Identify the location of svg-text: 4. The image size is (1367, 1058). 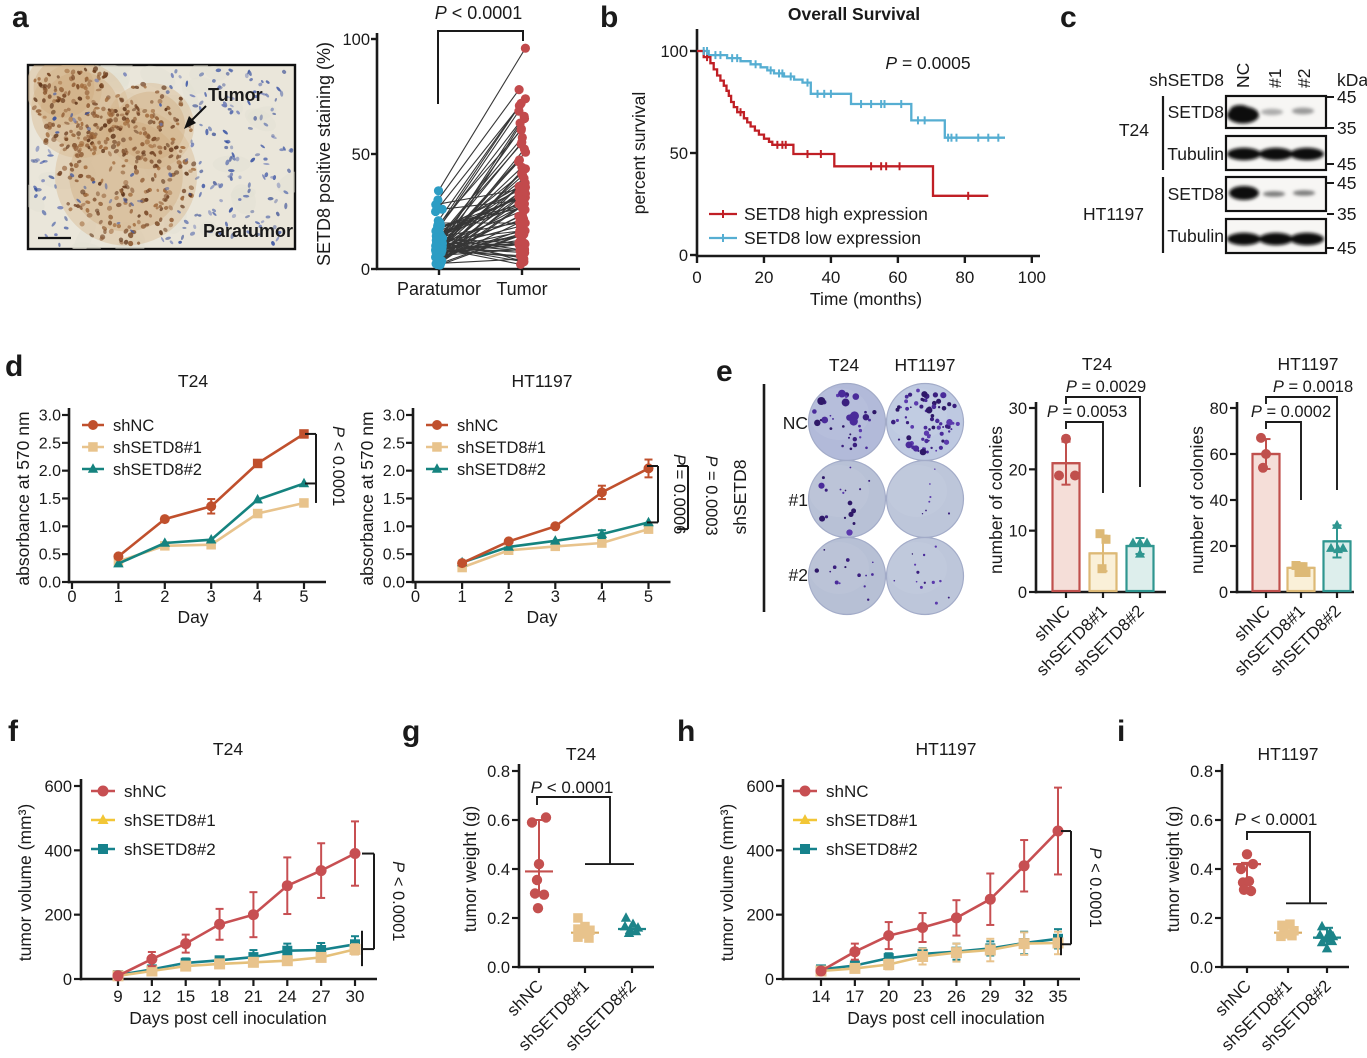
(601, 597).